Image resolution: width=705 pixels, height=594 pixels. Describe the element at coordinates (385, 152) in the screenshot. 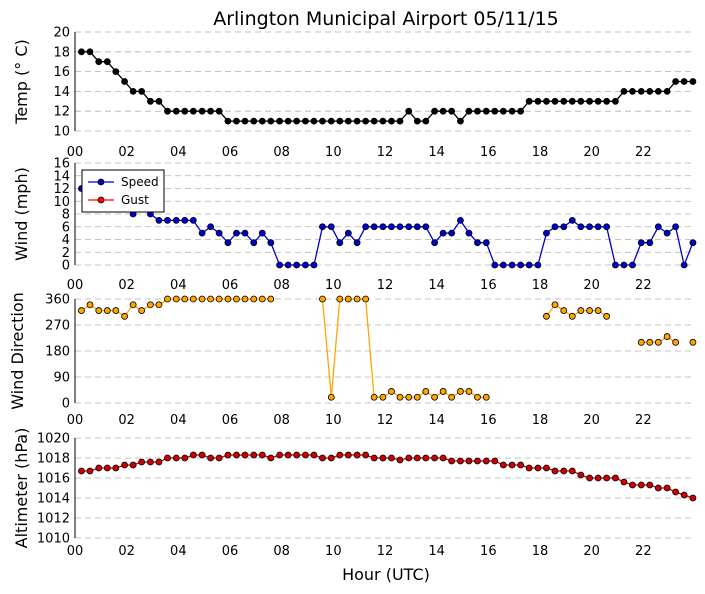

I see `x-tick-label-temp: 12` at that location.